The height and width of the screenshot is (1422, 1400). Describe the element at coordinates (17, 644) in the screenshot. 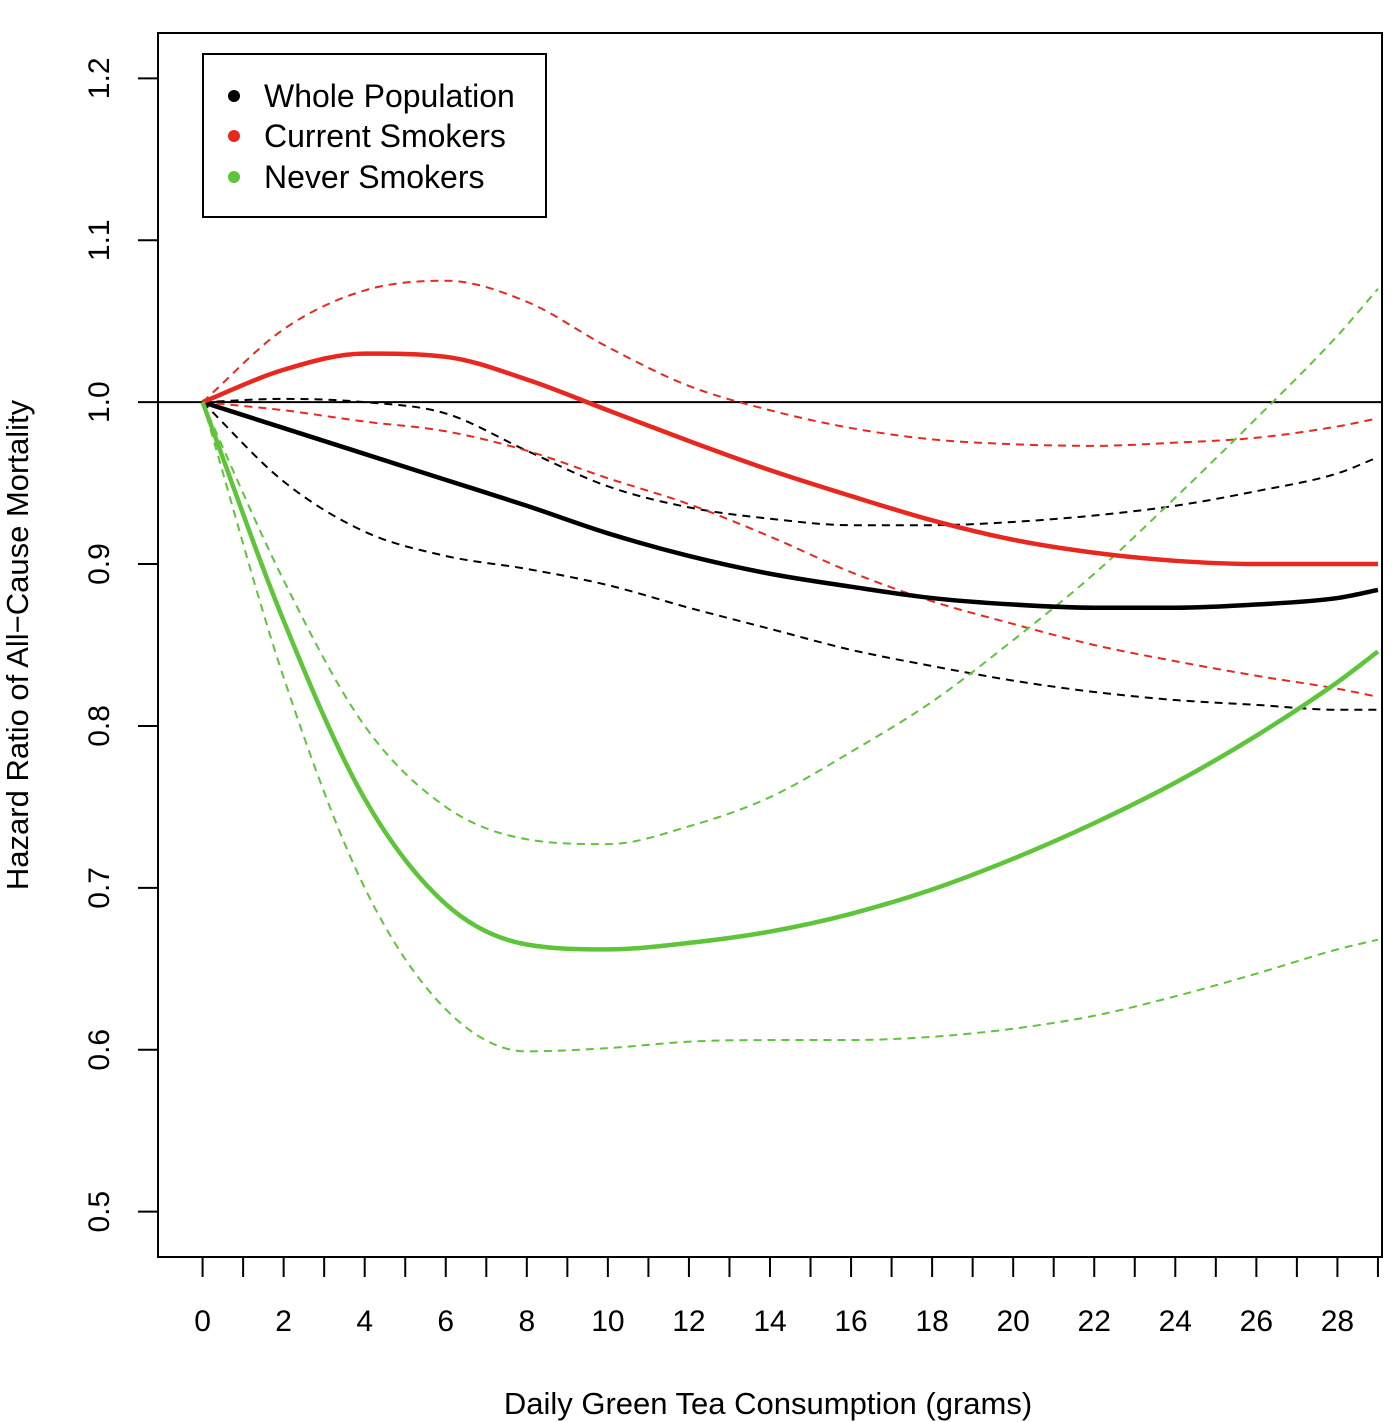

I see `y-axis-title: Hazard Ratio of All−Cause Mortality` at that location.